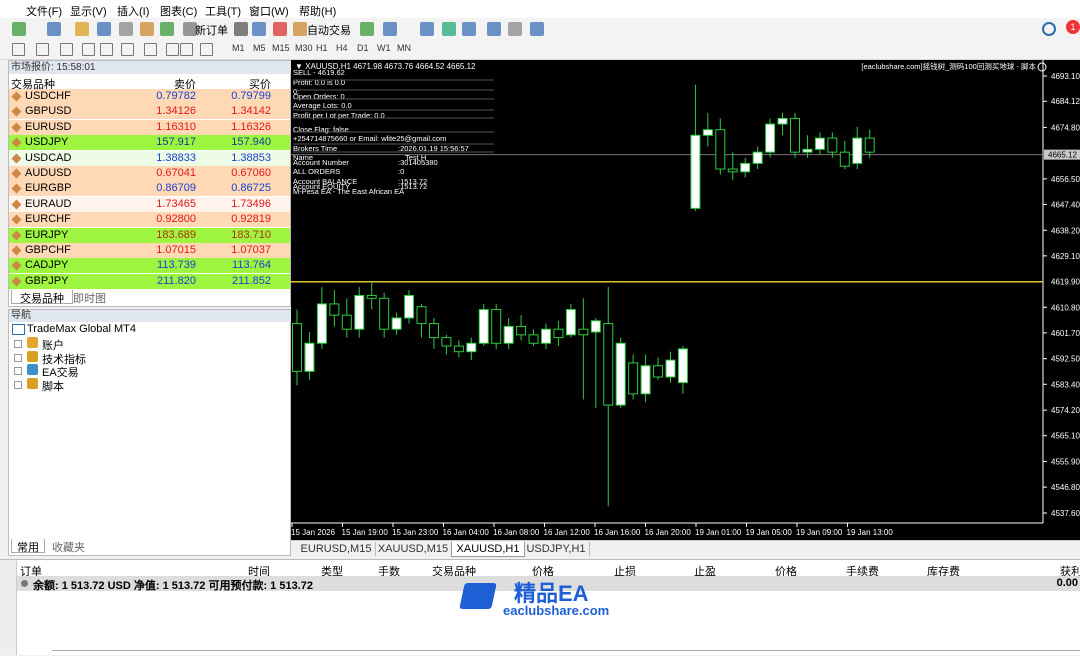 The width and height of the screenshot is (1080, 656). I want to click on market-row: USDCHF 0.79782 0.79799, so click(149, 97).